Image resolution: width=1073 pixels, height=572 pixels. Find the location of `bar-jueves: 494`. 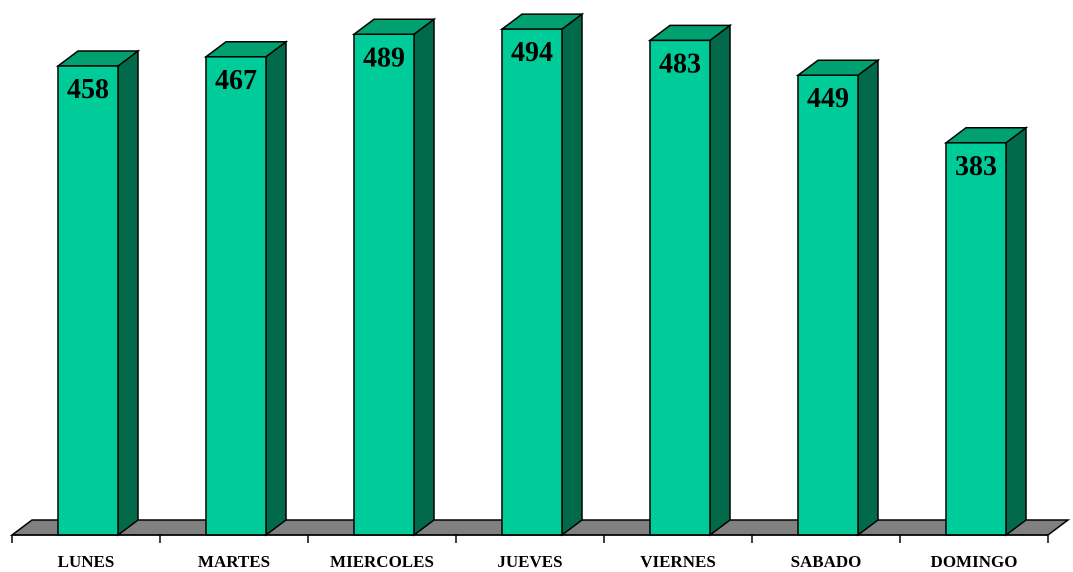

bar-jueves: 494 is located at coordinates (542, 274).